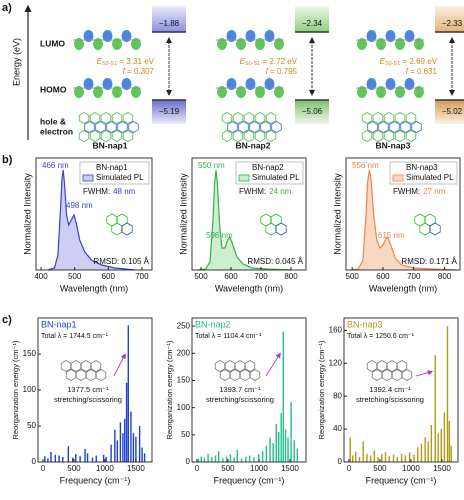 The height and width of the screenshot is (500, 464). Describe the element at coordinates (414, 276) in the screenshot. I see `x-tick-label: 700` at that location.